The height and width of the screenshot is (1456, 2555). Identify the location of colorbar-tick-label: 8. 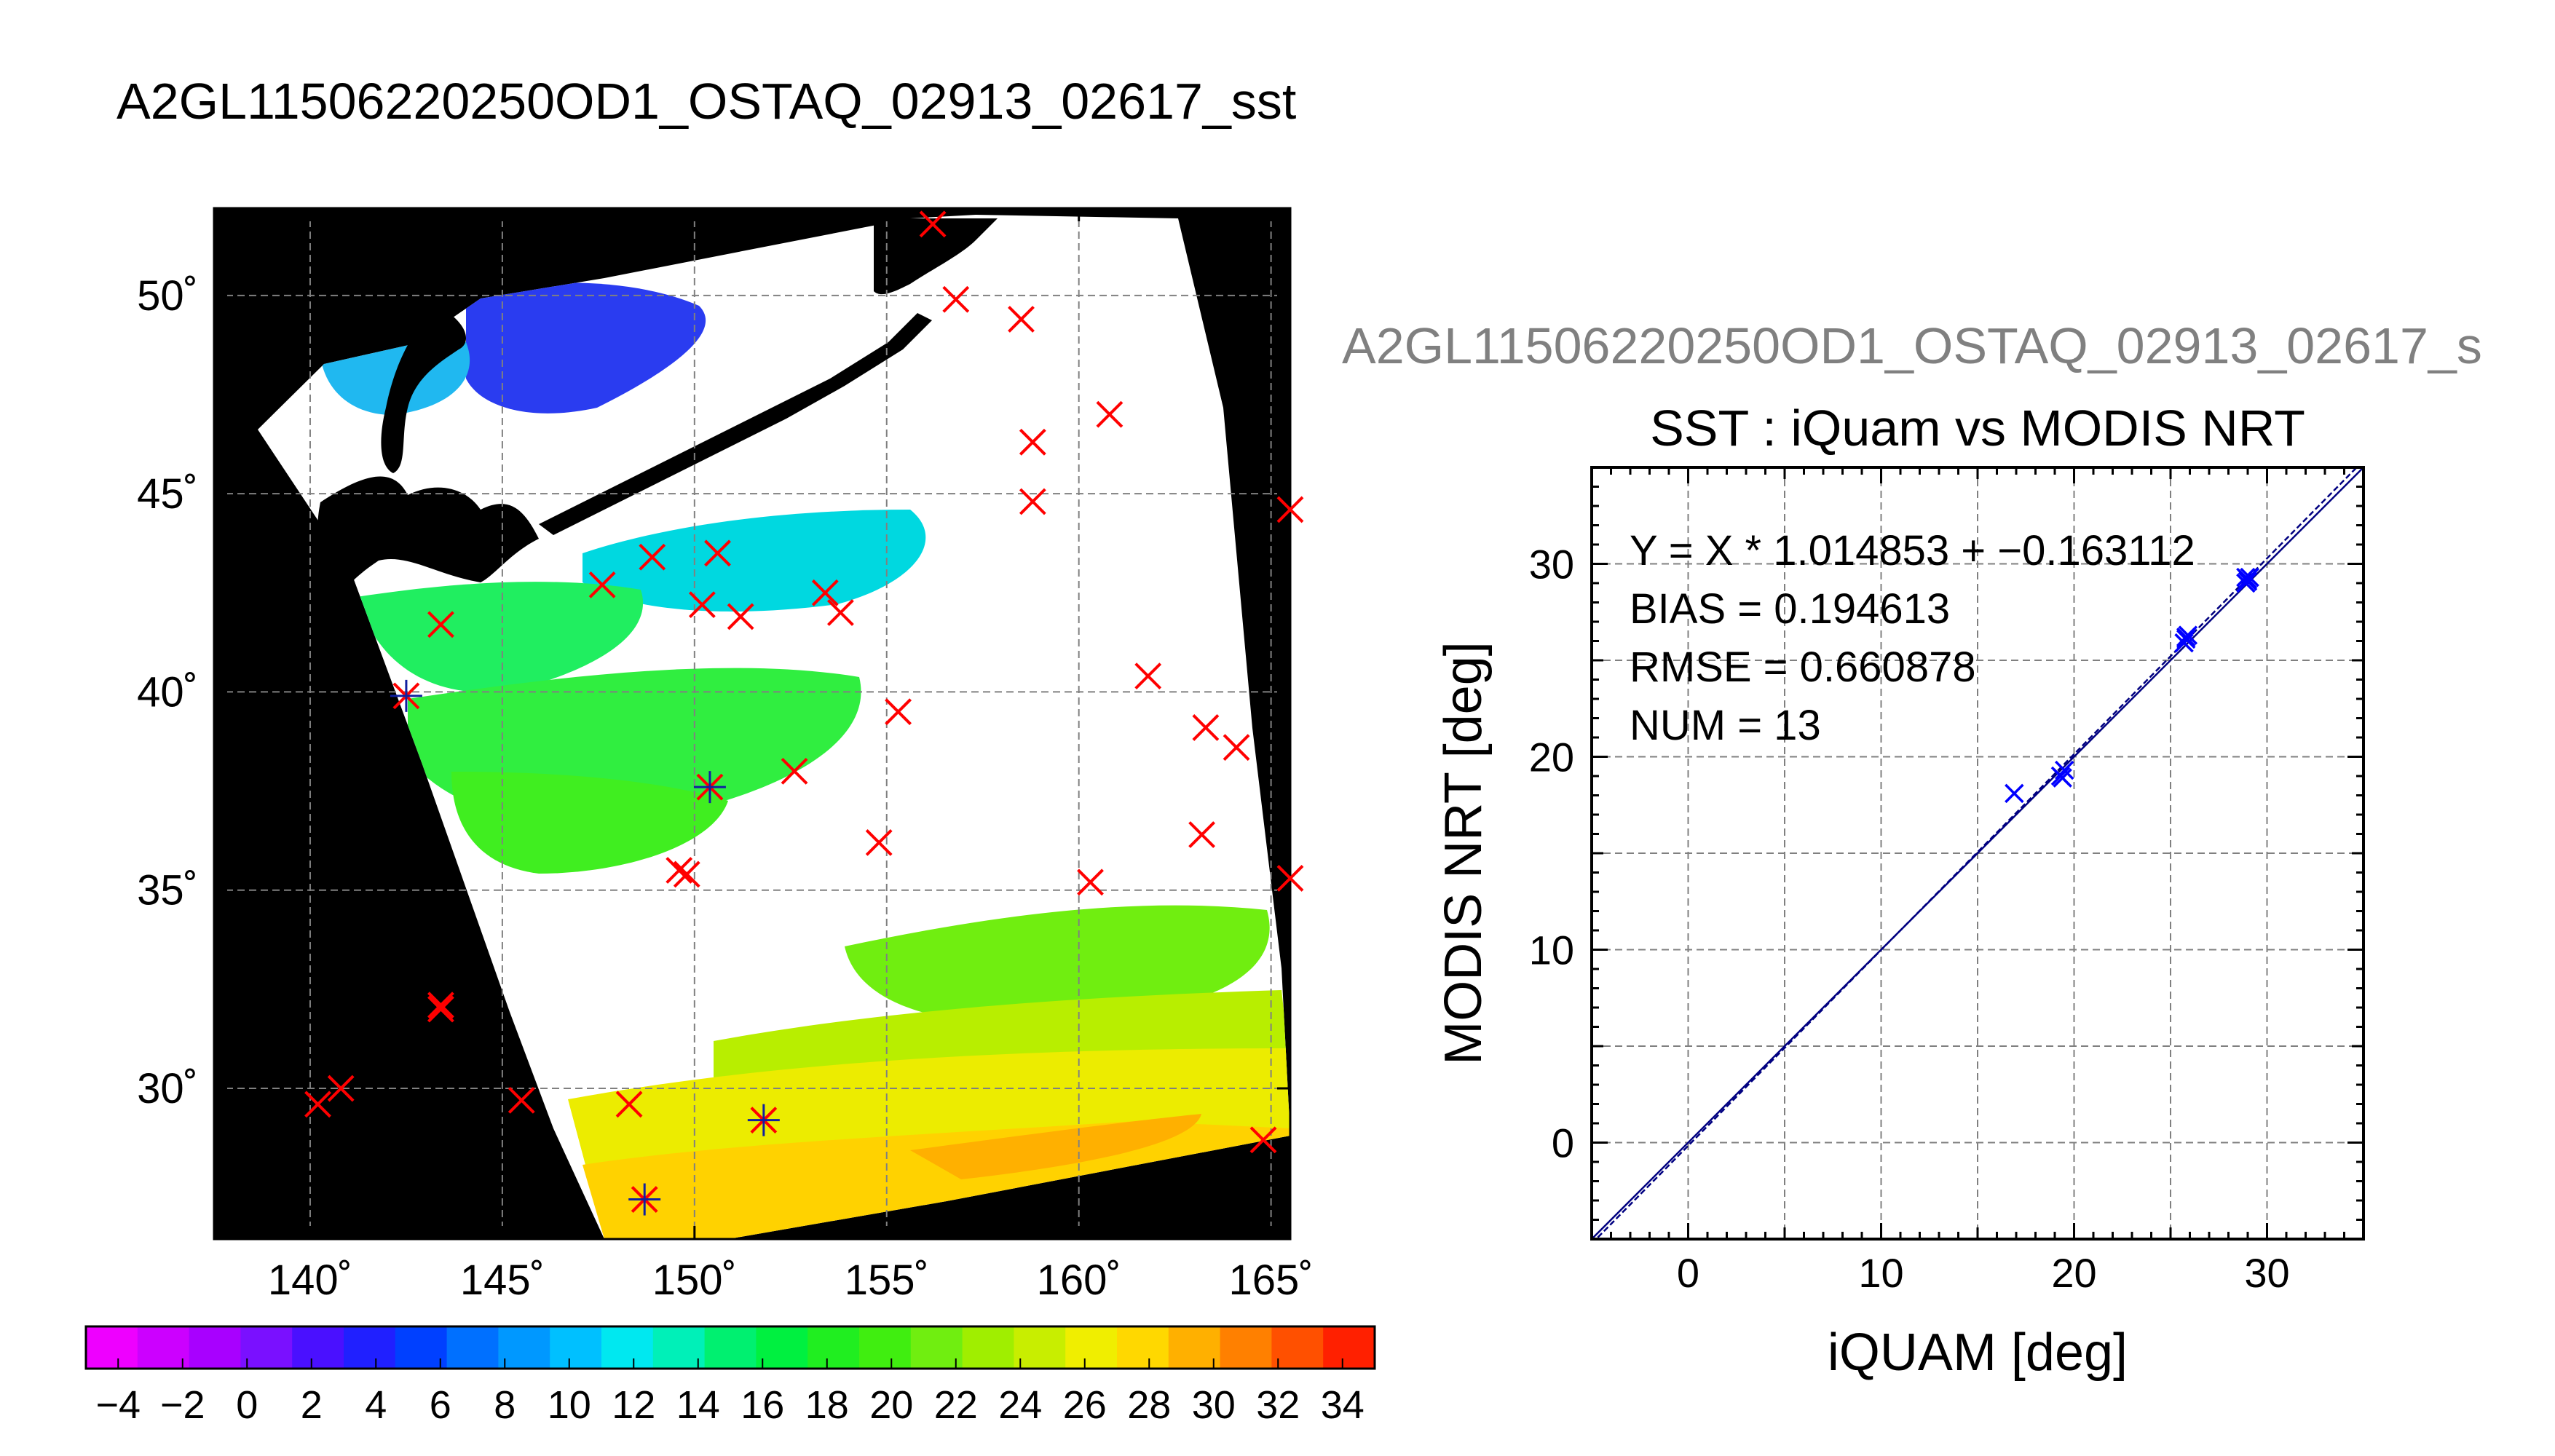
(505, 1405).